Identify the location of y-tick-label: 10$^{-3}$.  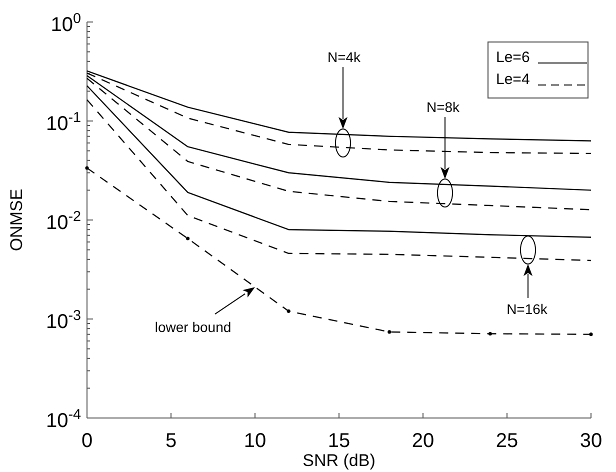
(63, 320).